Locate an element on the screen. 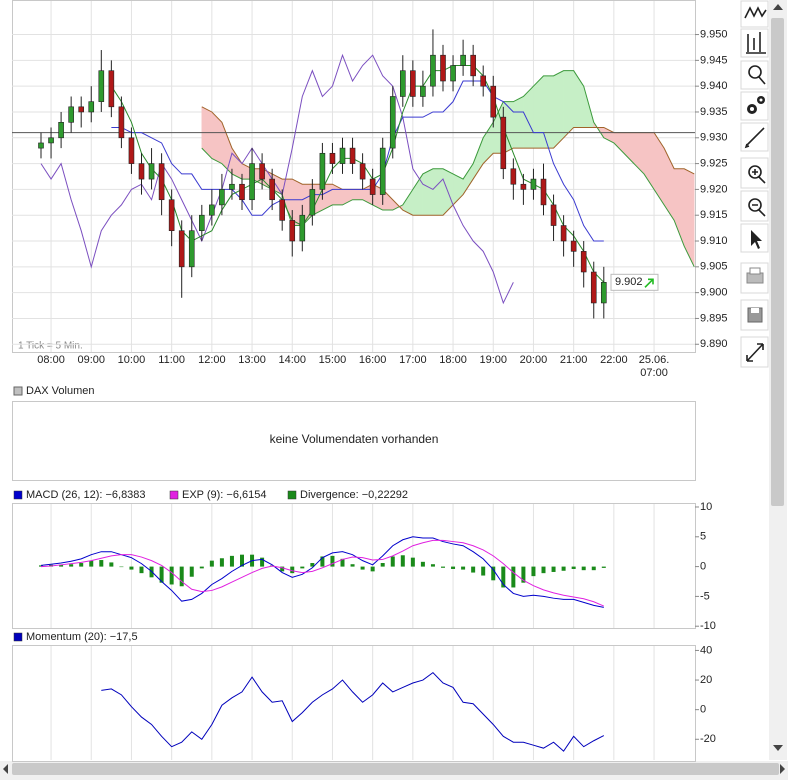 The height and width of the screenshot is (780, 788). empty-message: keine Volumendaten vorhanden is located at coordinates (354, 439).